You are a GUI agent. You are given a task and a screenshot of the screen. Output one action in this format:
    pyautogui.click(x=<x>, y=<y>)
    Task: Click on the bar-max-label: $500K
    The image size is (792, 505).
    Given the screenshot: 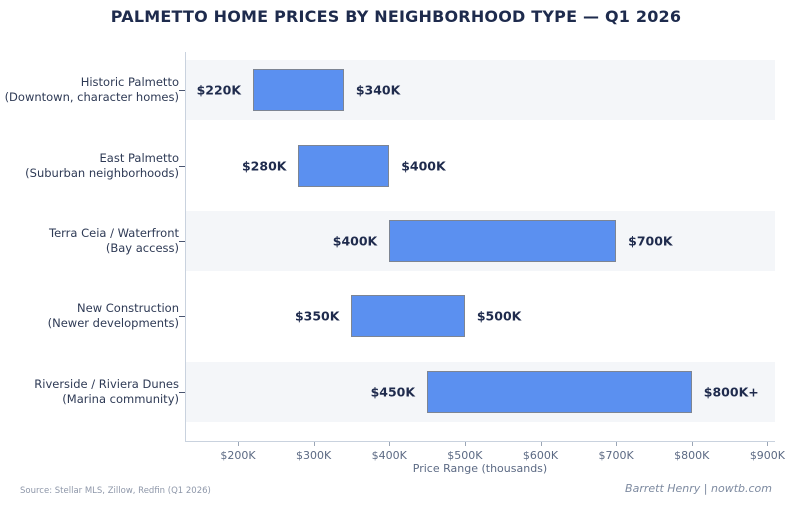 What is the action you would take?
    pyautogui.click(x=499, y=316)
    